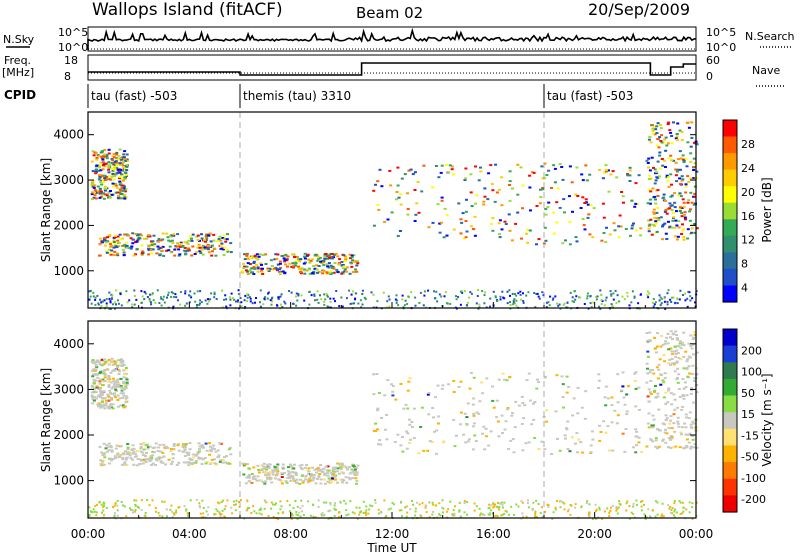  I want to click on power-ylabel: Slant Range [km], so click(46, 210).